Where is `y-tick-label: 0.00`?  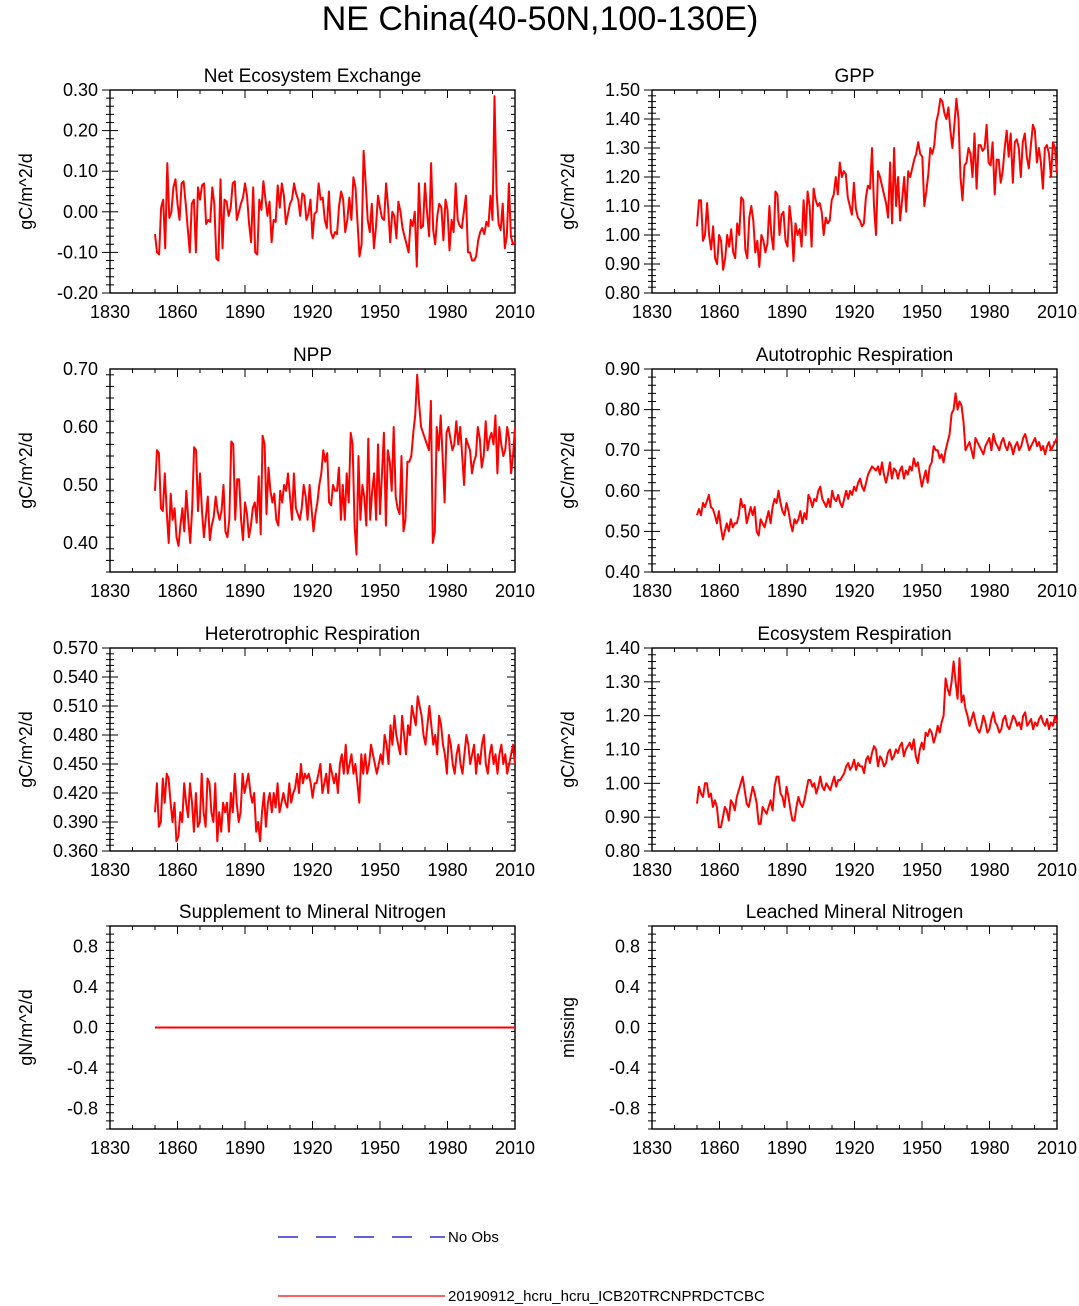 y-tick-label: 0.00 is located at coordinates (80, 212).